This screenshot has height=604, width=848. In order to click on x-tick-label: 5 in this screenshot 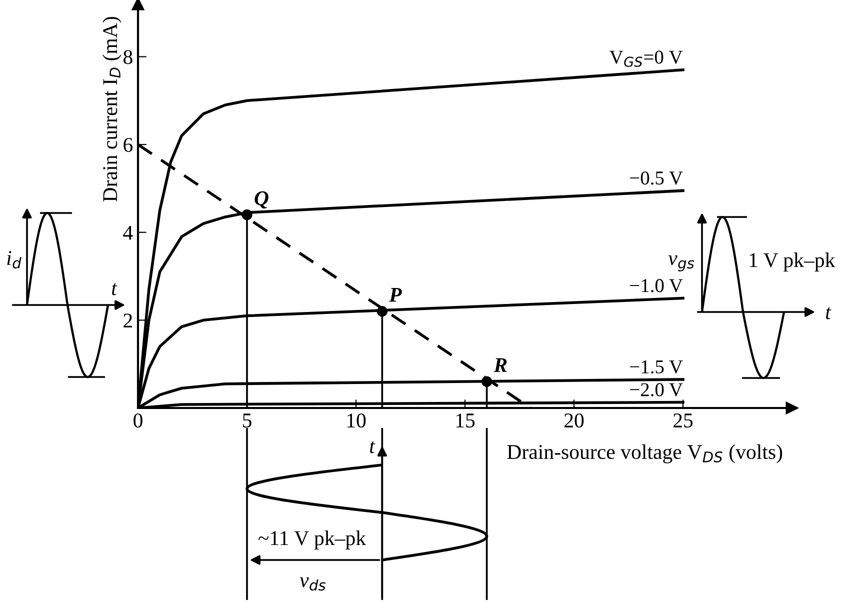, I will do `click(247, 421)`.